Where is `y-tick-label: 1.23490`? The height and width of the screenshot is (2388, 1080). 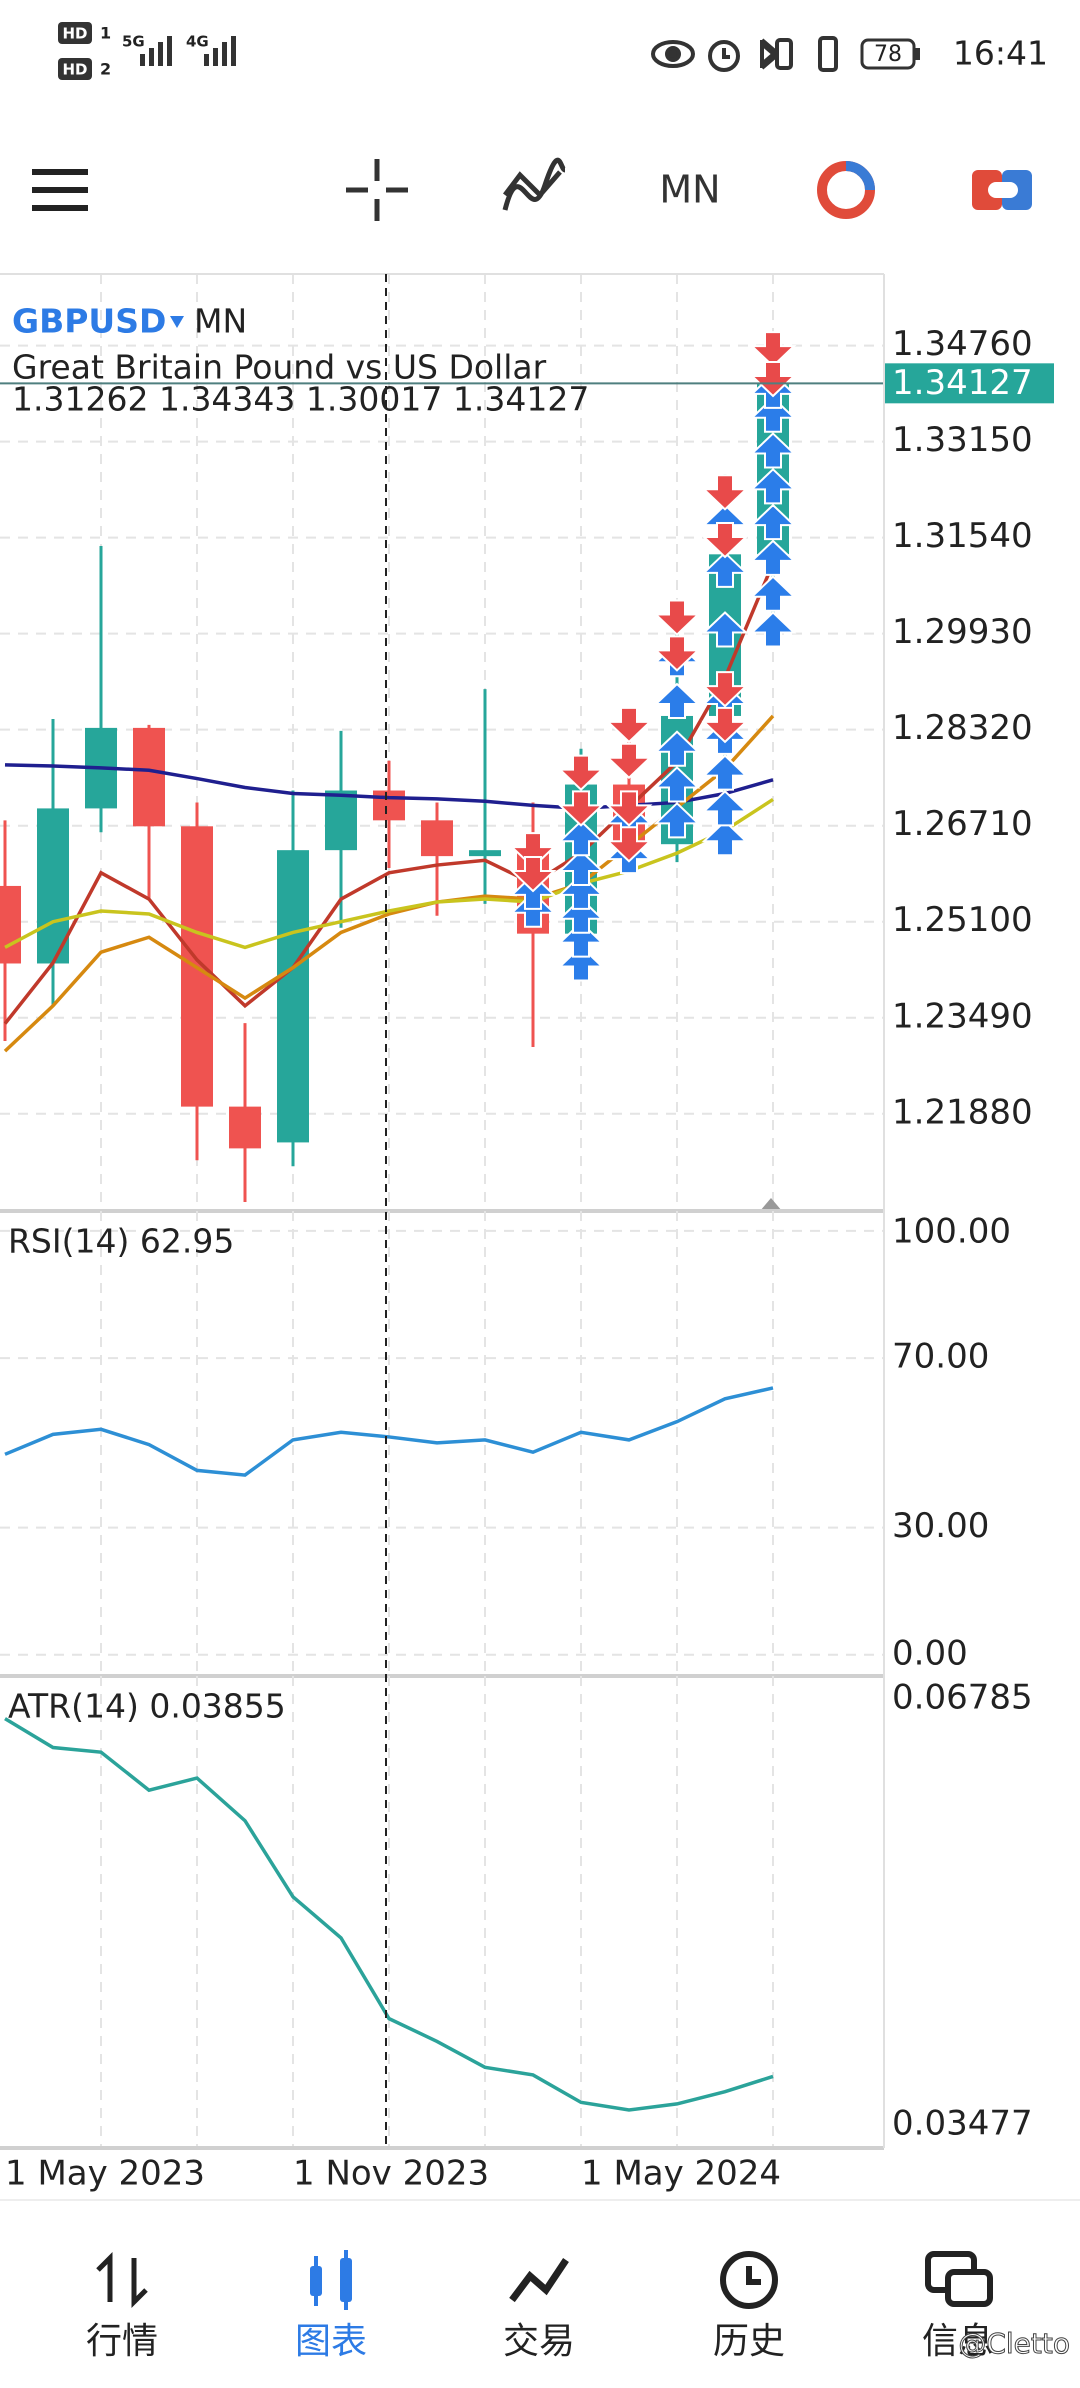 y-tick-label: 1.23490 is located at coordinates (962, 1016).